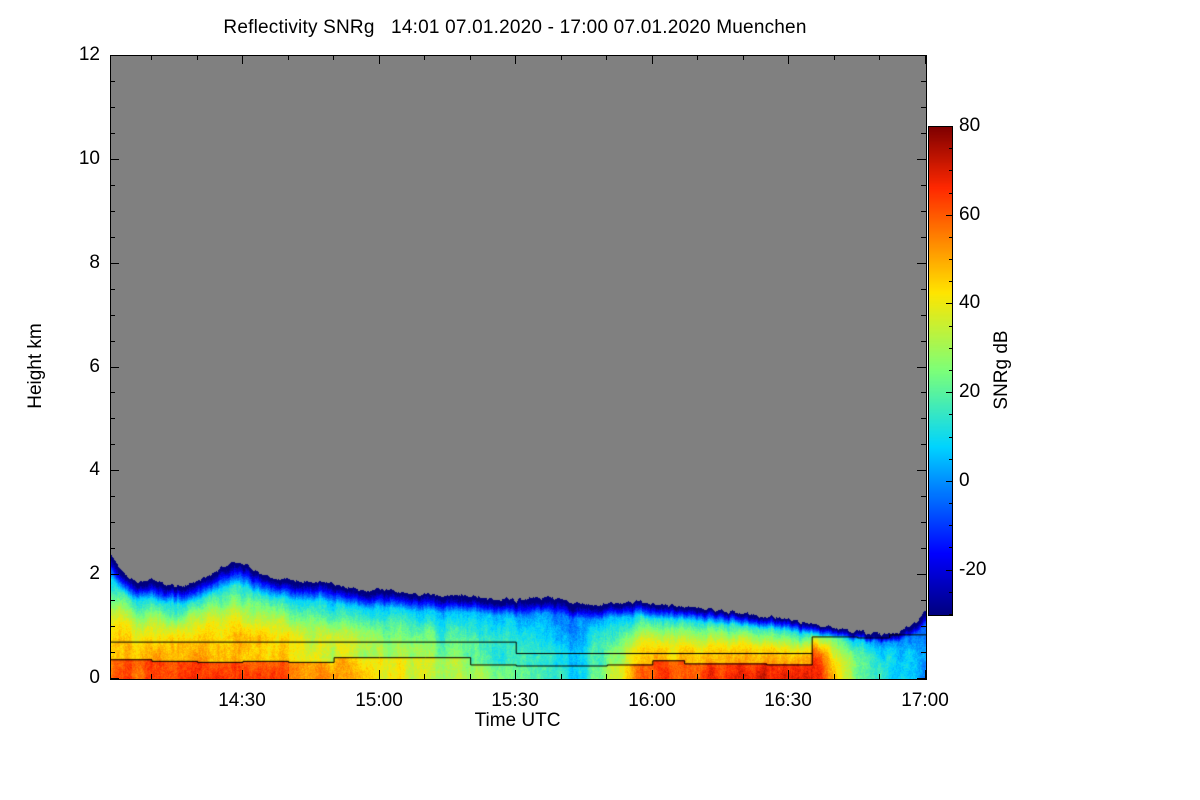 Image resolution: width=1200 pixels, height=800 pixels. I want to click on x-tick-label: 16:30, so click(788, 700).